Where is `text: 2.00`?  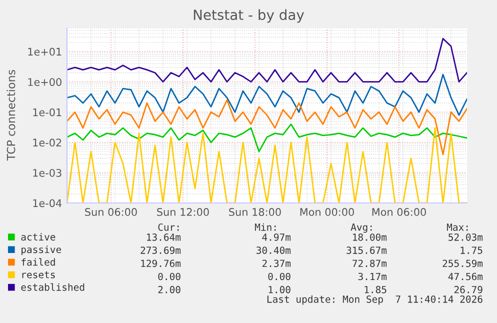 text: 2.00 is located at coordinates (169, 290).